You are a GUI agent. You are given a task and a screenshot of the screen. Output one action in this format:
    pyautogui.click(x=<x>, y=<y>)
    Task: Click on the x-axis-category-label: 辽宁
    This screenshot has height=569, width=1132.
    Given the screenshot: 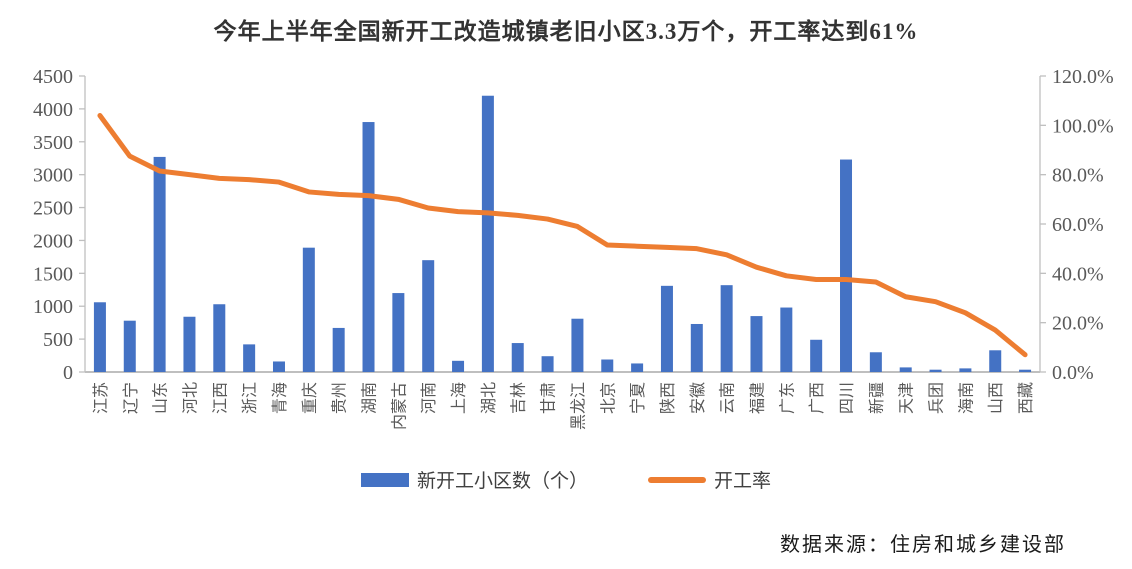 What is the action you would take?
    pyautogui.click(x=131, y=398)
    